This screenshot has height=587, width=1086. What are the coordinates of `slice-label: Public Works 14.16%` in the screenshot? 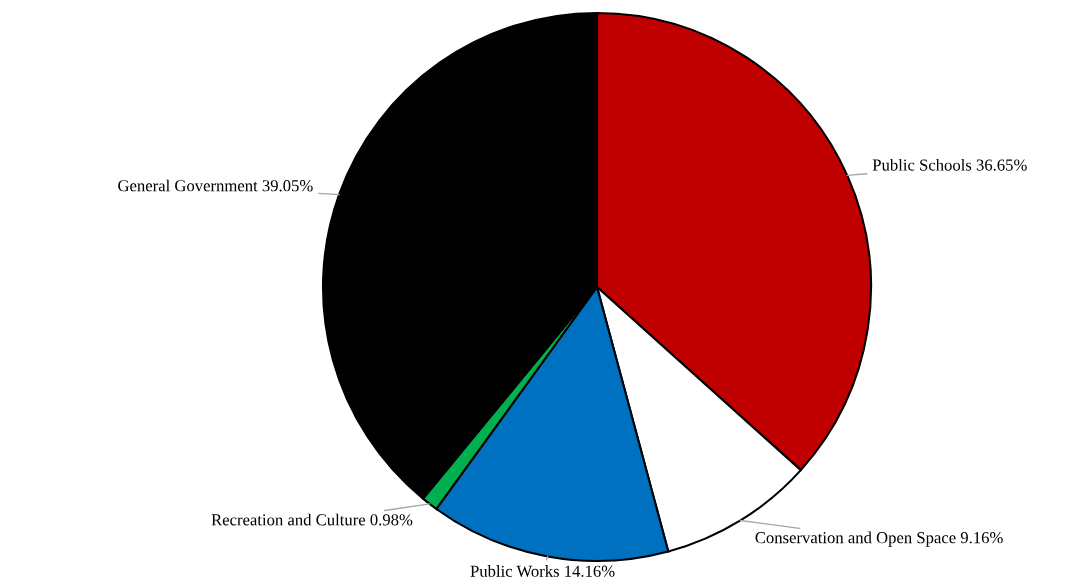 It's located at (542, 571).